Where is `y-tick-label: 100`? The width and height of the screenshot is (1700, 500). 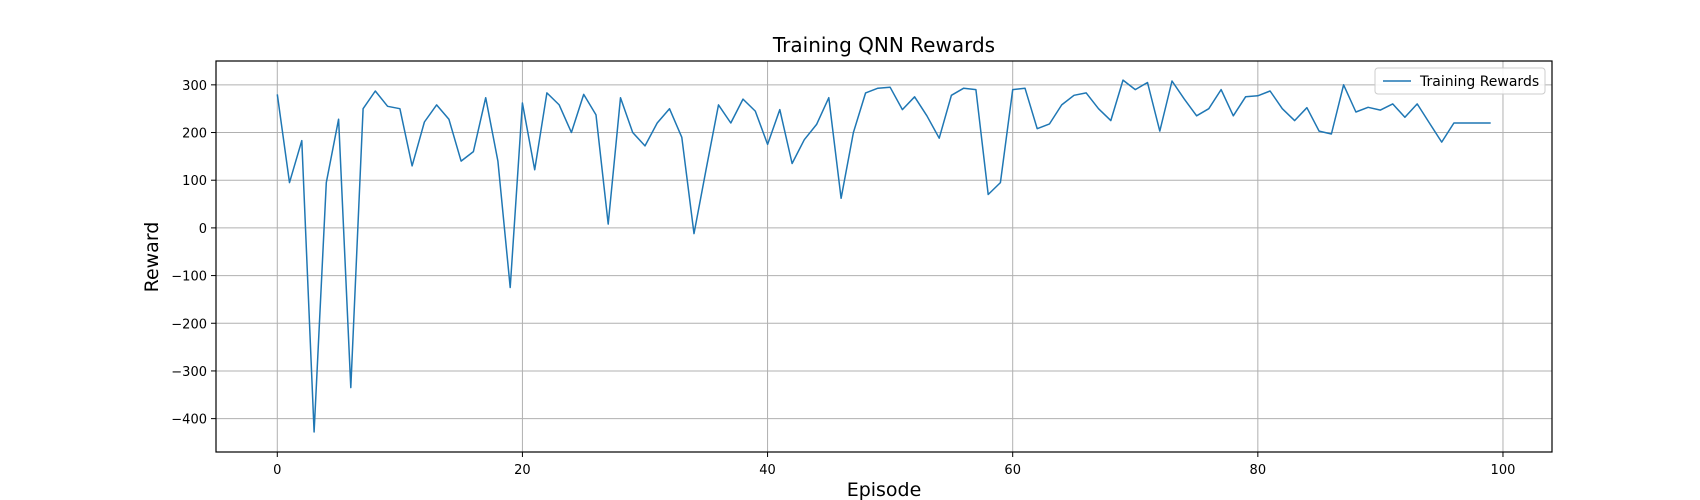 y-tick-label: 100 is located at coordinates (194, 181).